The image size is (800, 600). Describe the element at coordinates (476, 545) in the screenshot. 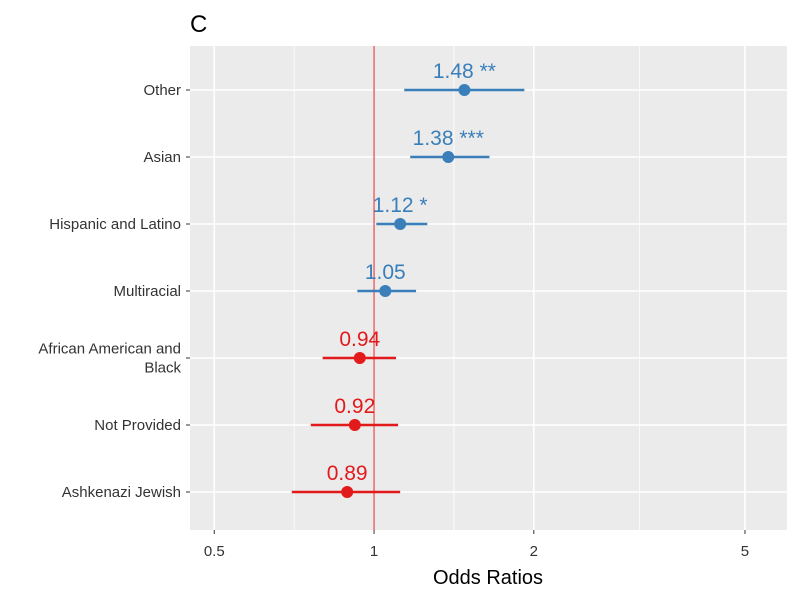

I see `x-axis: 0.5 1 2 5` at that location.